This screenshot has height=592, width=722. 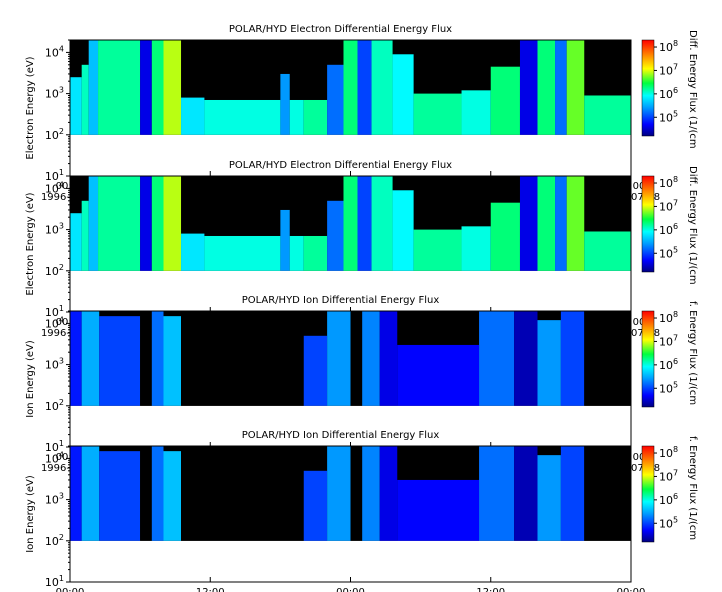 What do you see at coordinates (54, 499) in the screenshot?
I see `y-tick-label: 10³` at bounding box center [54, 499].